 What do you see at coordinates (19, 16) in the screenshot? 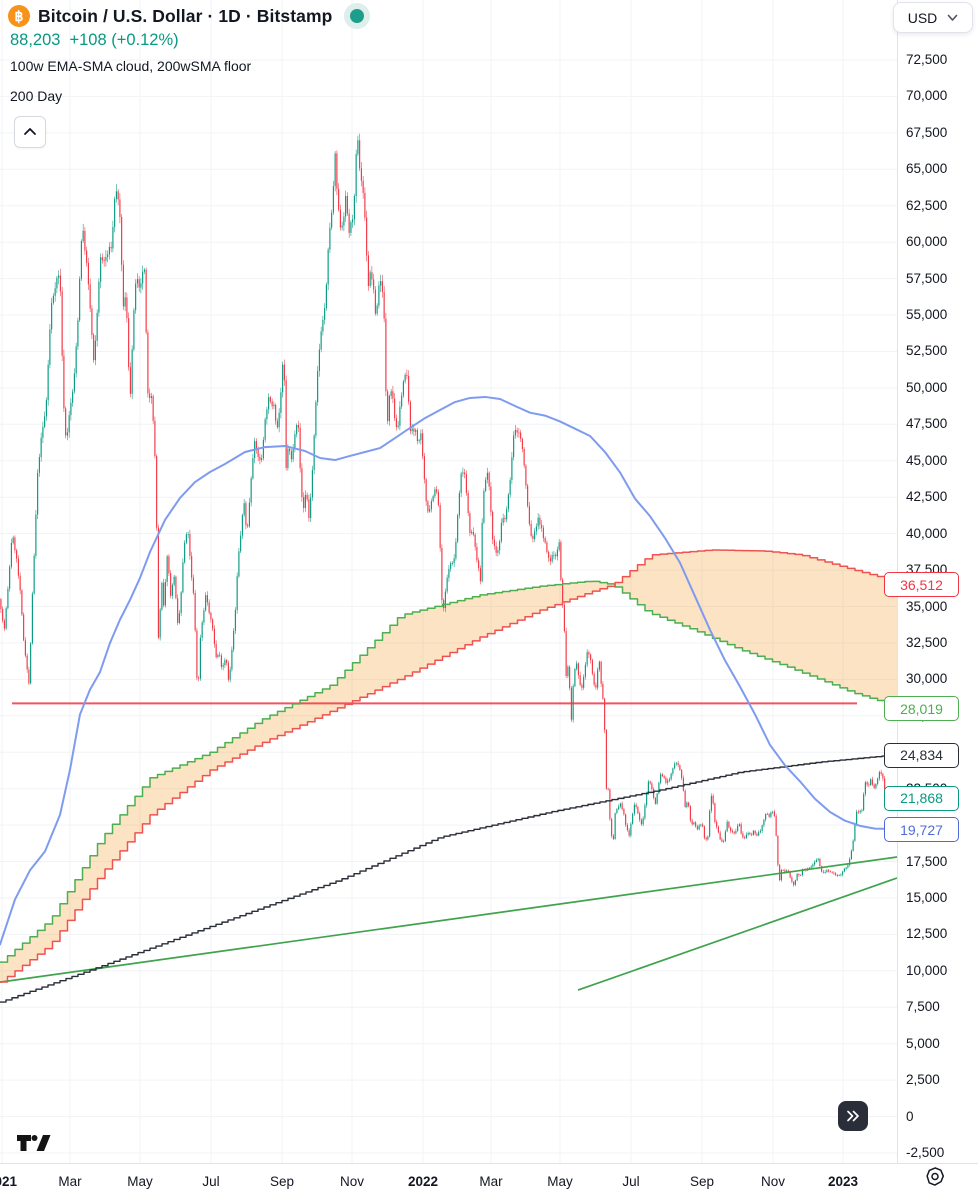
I see `bitcoin-icon: ฿` at bounding box center [19, 16].